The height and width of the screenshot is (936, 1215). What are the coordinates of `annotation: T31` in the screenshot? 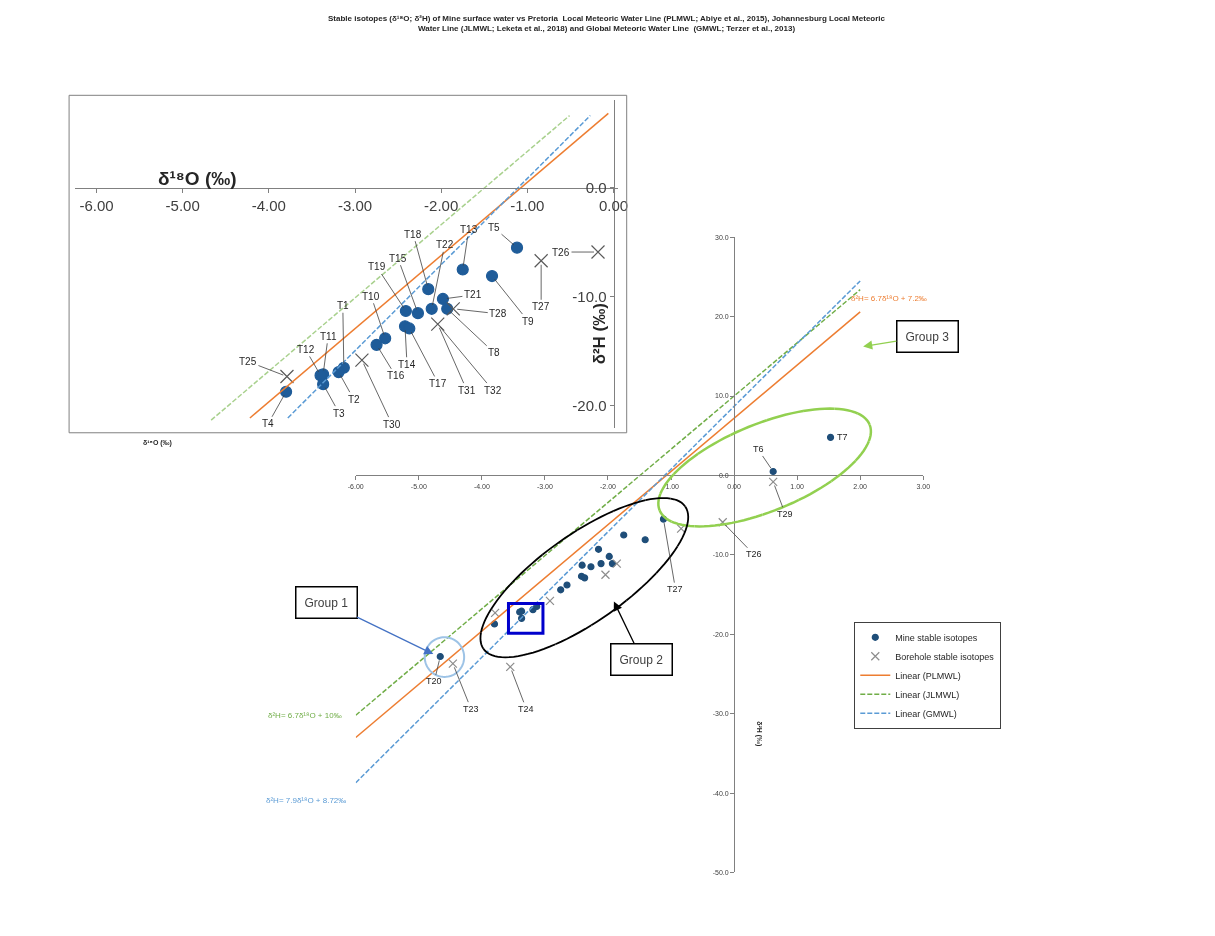 It's located at (467, 390).